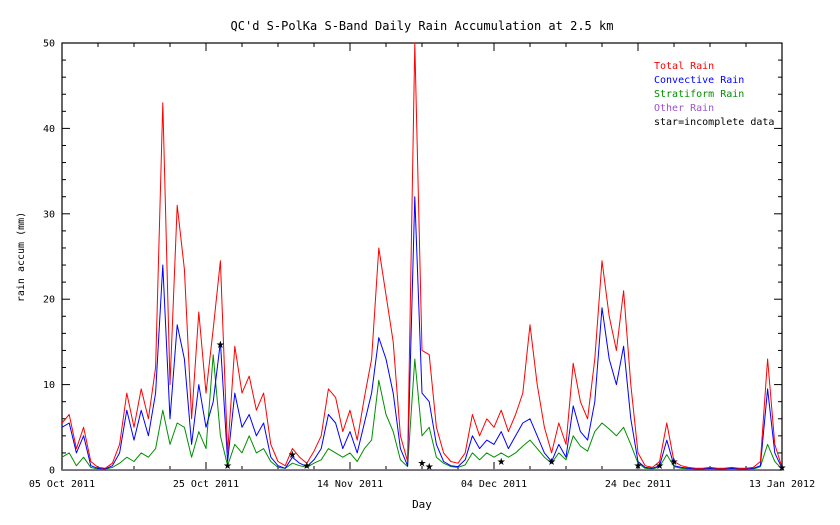  I want to click on x-tick-label: 04 Dec 2011, so click(494, 484).